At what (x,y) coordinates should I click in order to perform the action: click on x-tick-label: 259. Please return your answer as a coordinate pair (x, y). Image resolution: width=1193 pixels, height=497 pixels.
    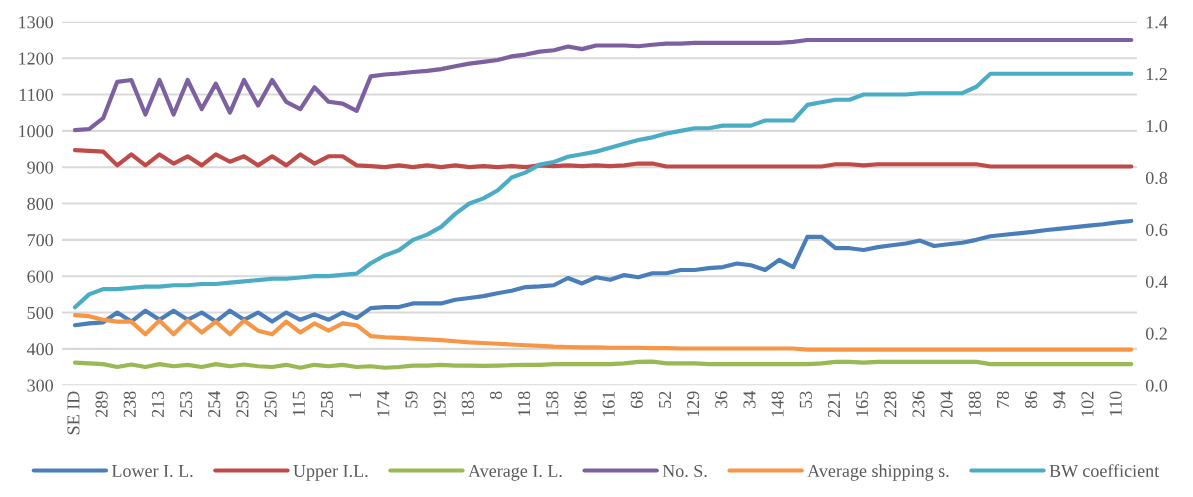
    Looking at the image, I should click on (242, 404).